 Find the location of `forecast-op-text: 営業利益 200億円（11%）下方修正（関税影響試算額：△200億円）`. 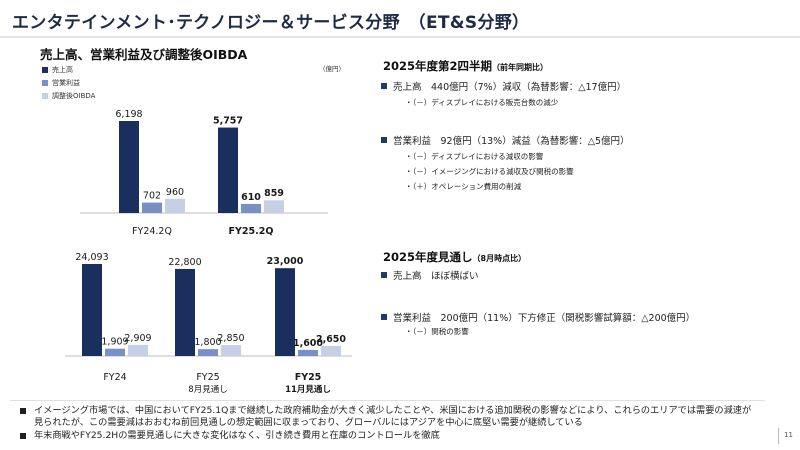

forecast-op-text: 営業利益 200億円（11%）下方修正（関税影響試算額：△200億円） is located at coordinates (544, 318).